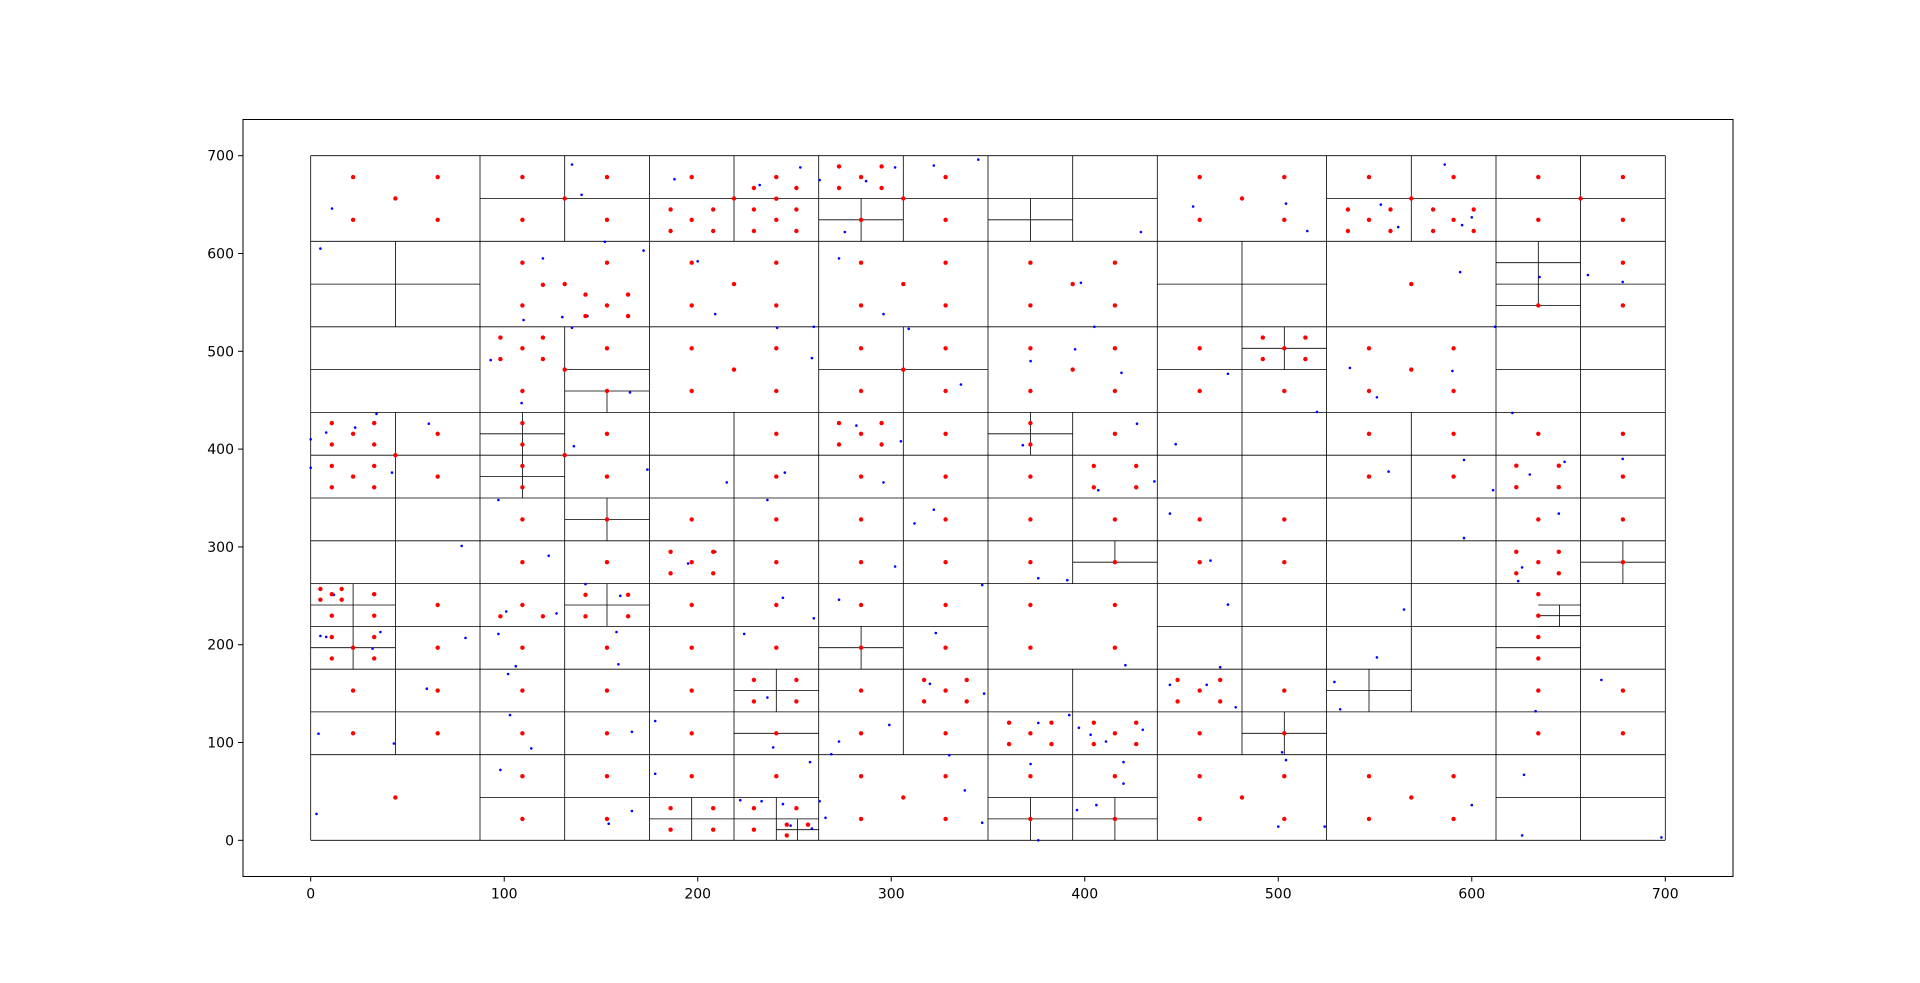 This screenshot has height=983, width=1920. Describe the element at coordinates (225, 499) in the screenshot. I see `y-axis: 0 100 200 300 400 500 600 700` at that location.